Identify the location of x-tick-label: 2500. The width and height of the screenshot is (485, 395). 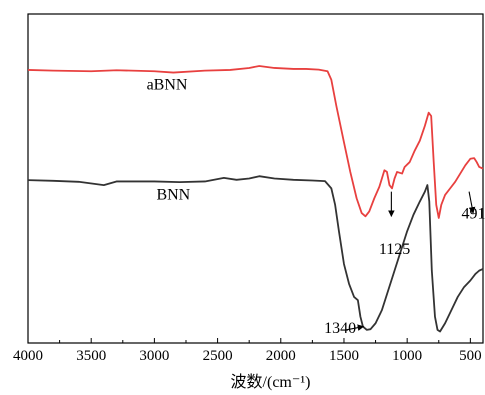
(218, 356).